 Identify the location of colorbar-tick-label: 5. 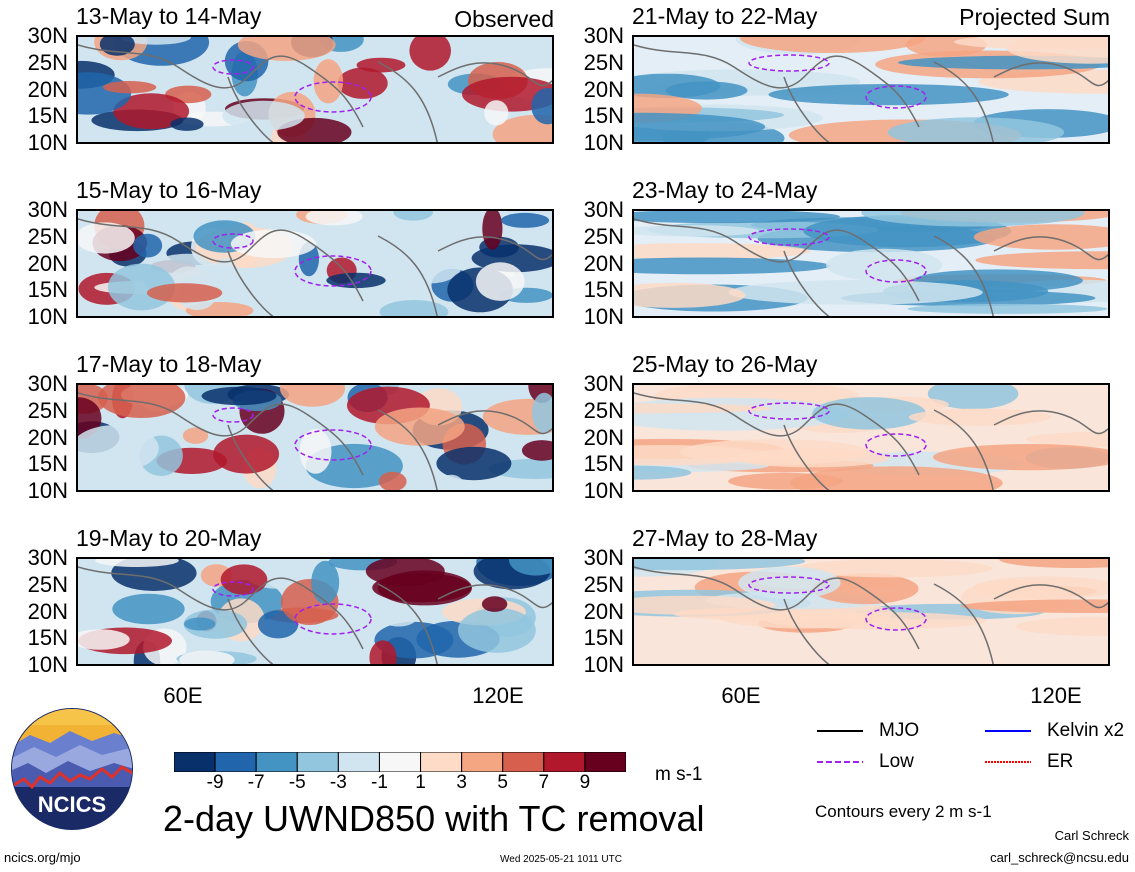
(502, 782).